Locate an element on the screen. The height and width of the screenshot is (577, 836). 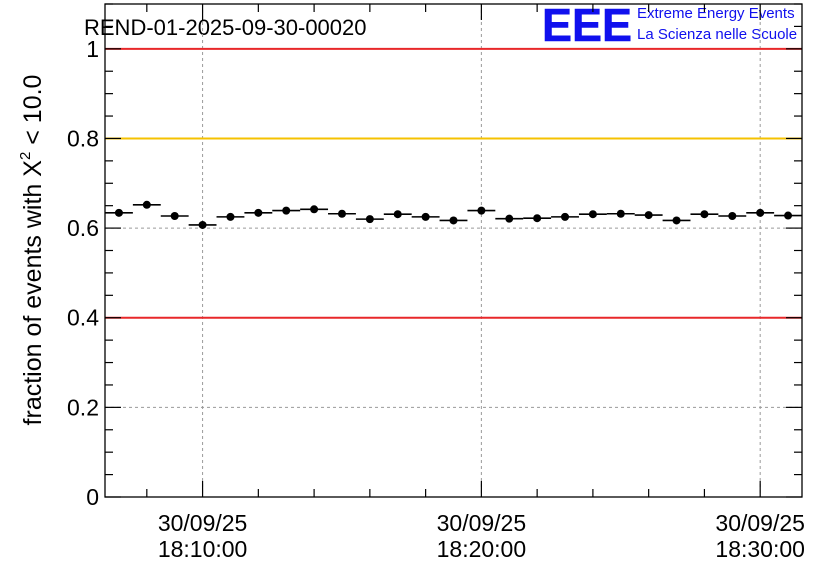
y-tick-label: 0.8 is located at coordinates (83, 138).